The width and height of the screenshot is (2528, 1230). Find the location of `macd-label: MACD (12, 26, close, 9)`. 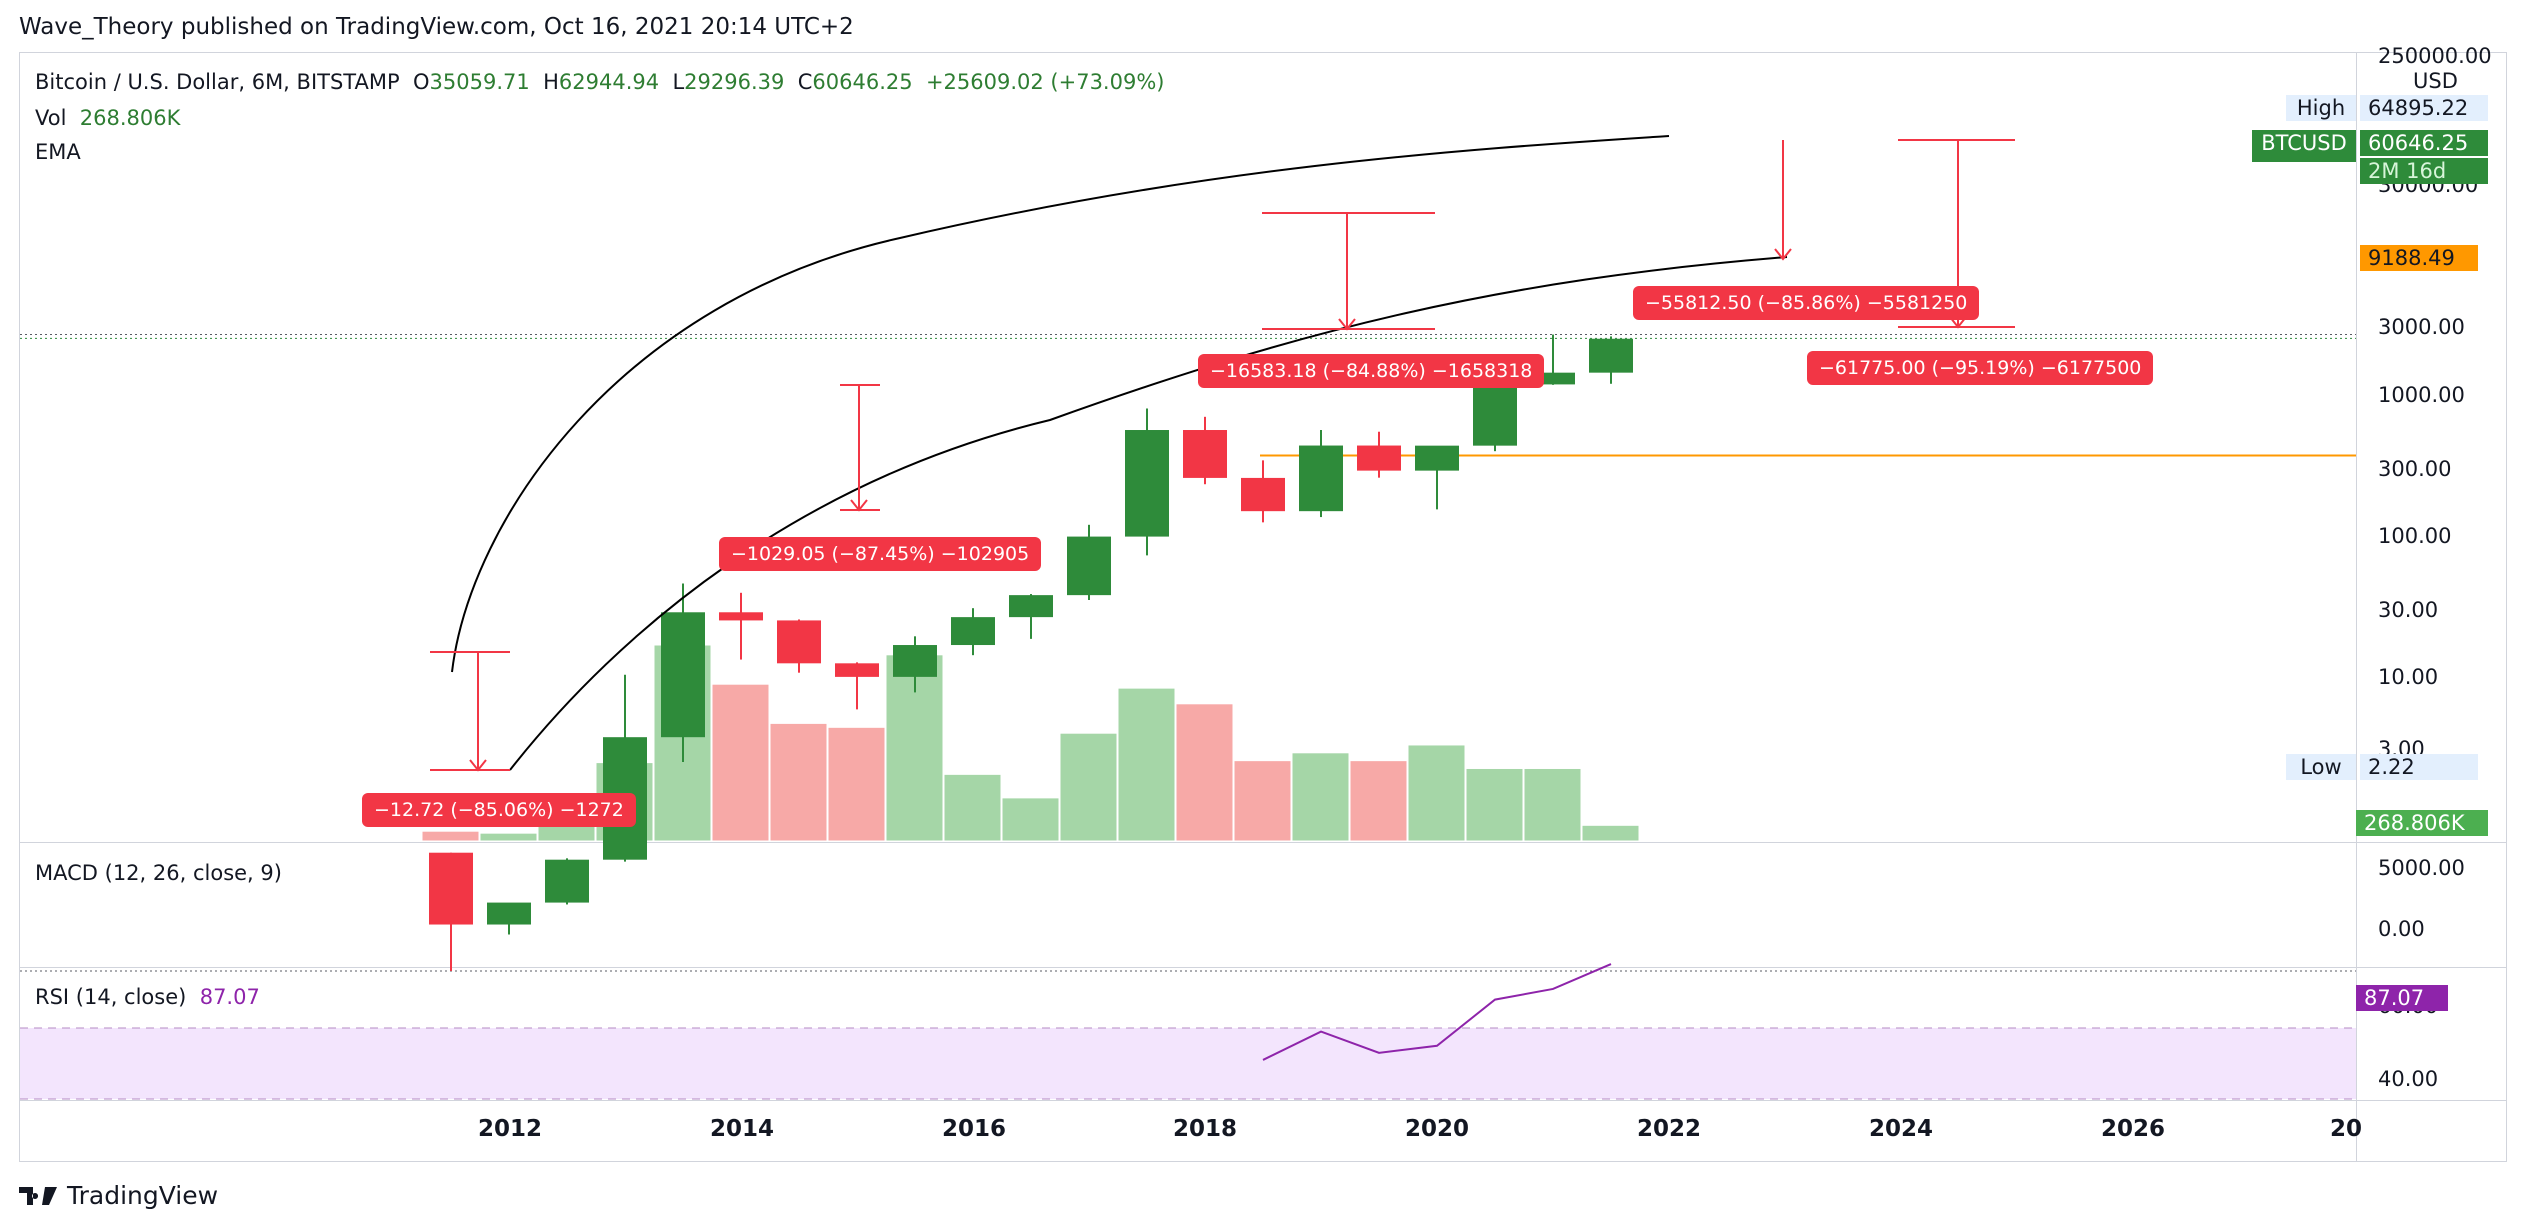

macd-label: MACD (12, 26, close, 9) is located at coordinates (158, 873).